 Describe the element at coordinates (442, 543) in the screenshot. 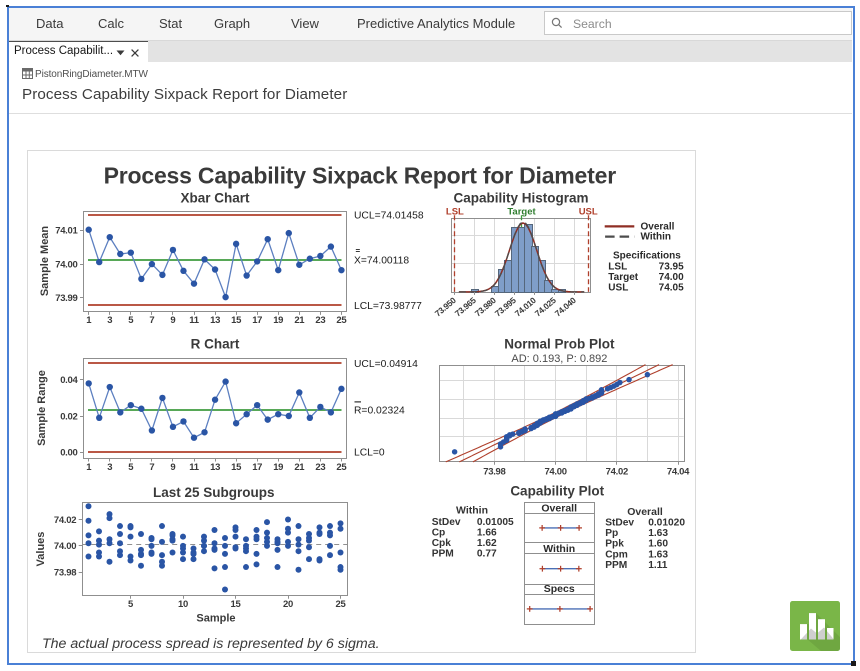

I see `svg-text: Cpk` at that location.